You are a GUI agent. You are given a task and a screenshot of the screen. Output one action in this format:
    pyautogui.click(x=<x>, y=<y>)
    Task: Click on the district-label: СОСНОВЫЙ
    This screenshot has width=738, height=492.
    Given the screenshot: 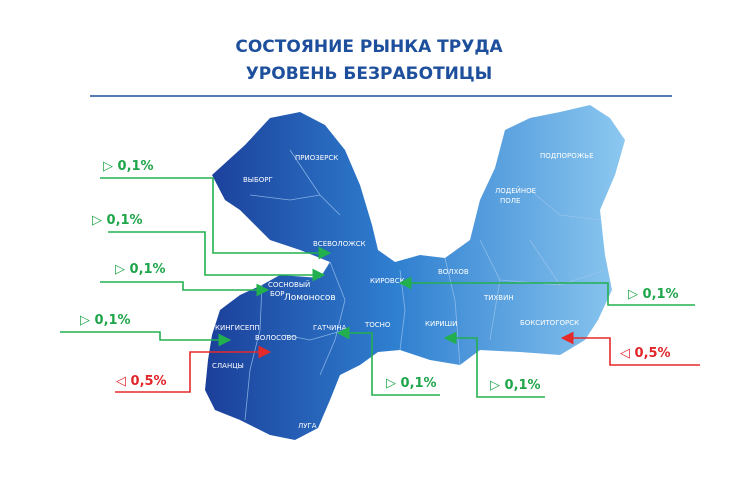 What is the action you would take?
    pyautogui.click(x=289, y=284)
    